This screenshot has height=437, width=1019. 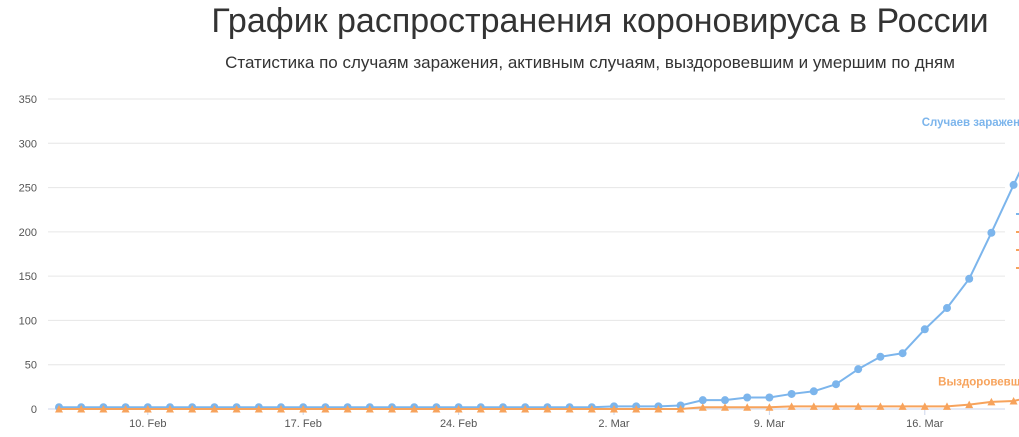 What do you see at coordinates (28, 321) in the screenshot?
I see `y-tick-label: 100` at bounding box center [28, 321].